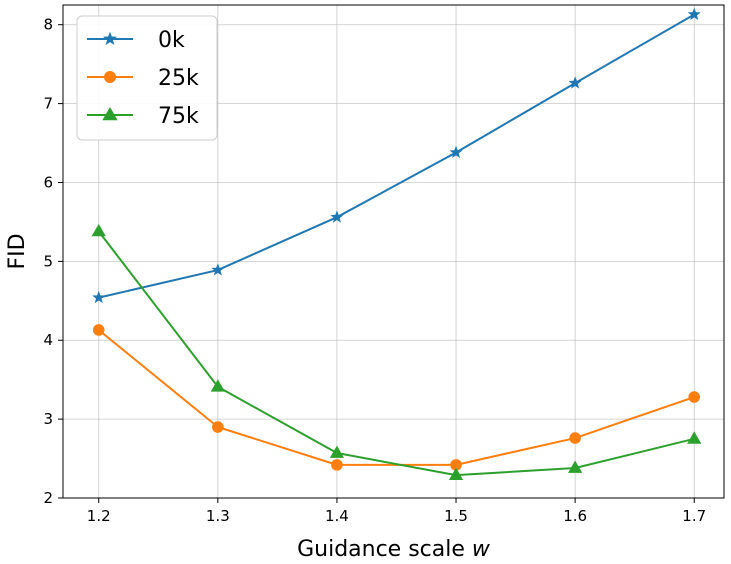  I want to click on legend-label: 0k, so click(171, 40).